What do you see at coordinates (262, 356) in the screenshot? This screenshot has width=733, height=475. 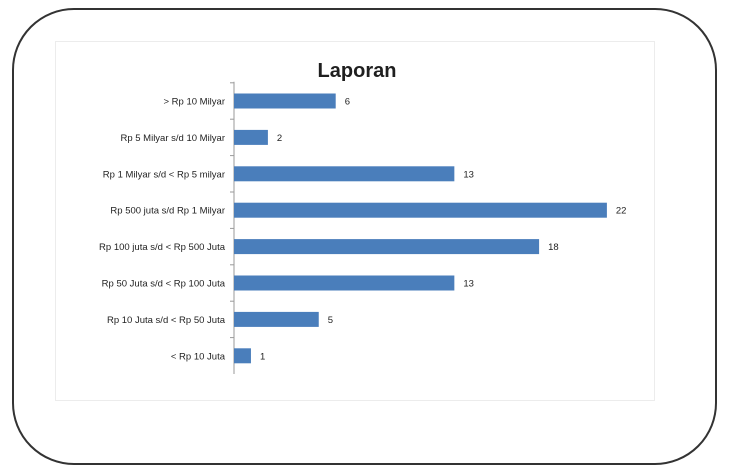 I see `data-label: 1` at bounding box center [262, 356].